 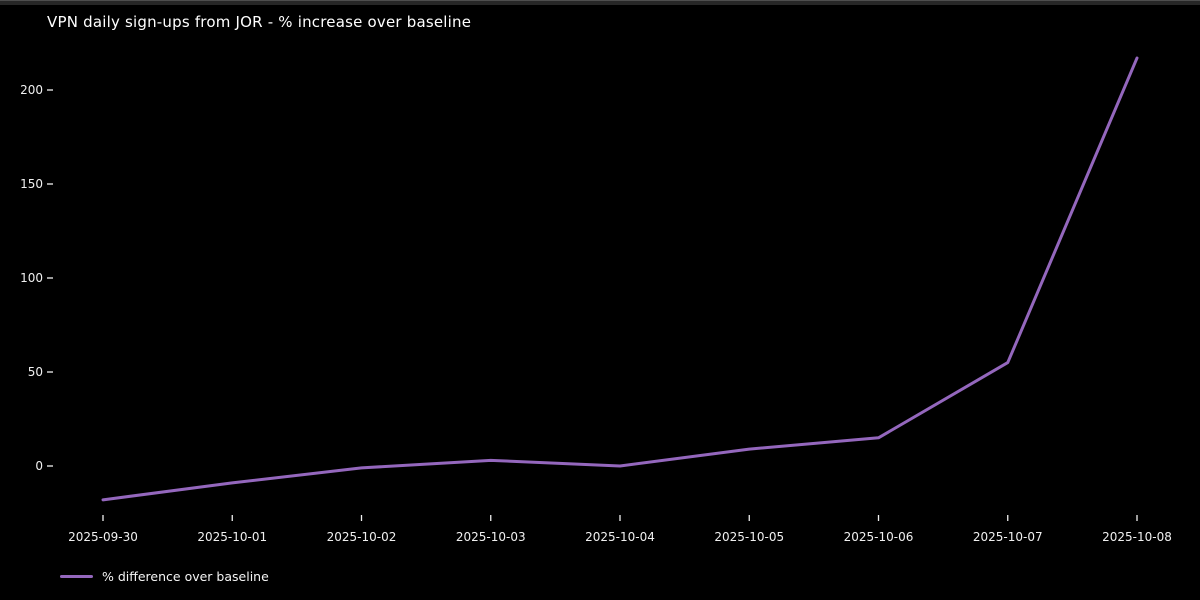 What do you see at coordinates (35, 372) in the screenshot?
I see `y-tick-label: 50` at bounding box center [35, 372].